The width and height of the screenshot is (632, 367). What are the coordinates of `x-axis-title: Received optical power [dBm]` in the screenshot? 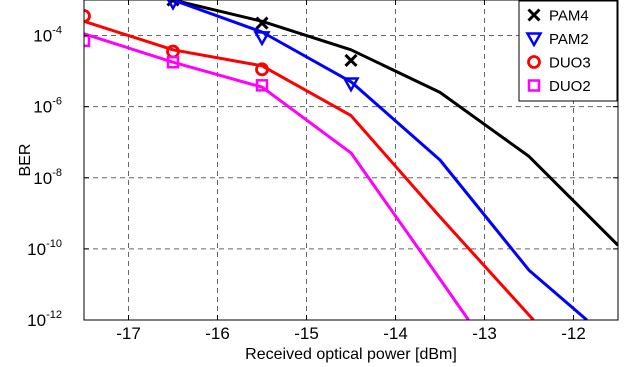 It's located at (351, 354).